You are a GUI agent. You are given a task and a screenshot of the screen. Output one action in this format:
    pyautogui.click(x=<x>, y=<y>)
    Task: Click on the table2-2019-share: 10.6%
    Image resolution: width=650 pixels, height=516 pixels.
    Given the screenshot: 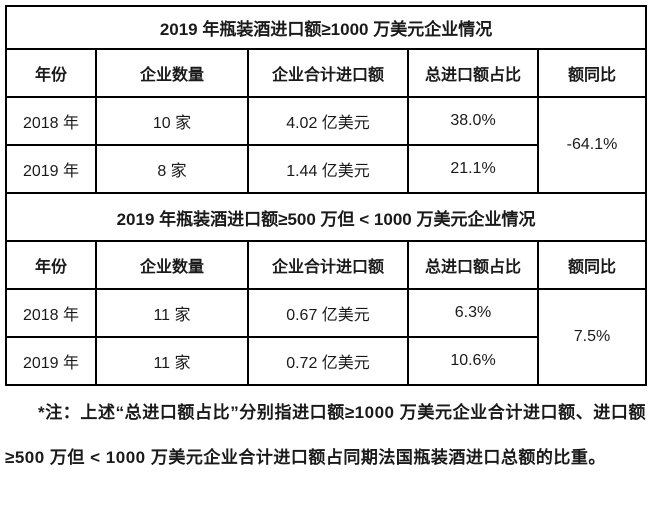 What is the action you would take?
    pyautogui.click(x=473, y=361)
    